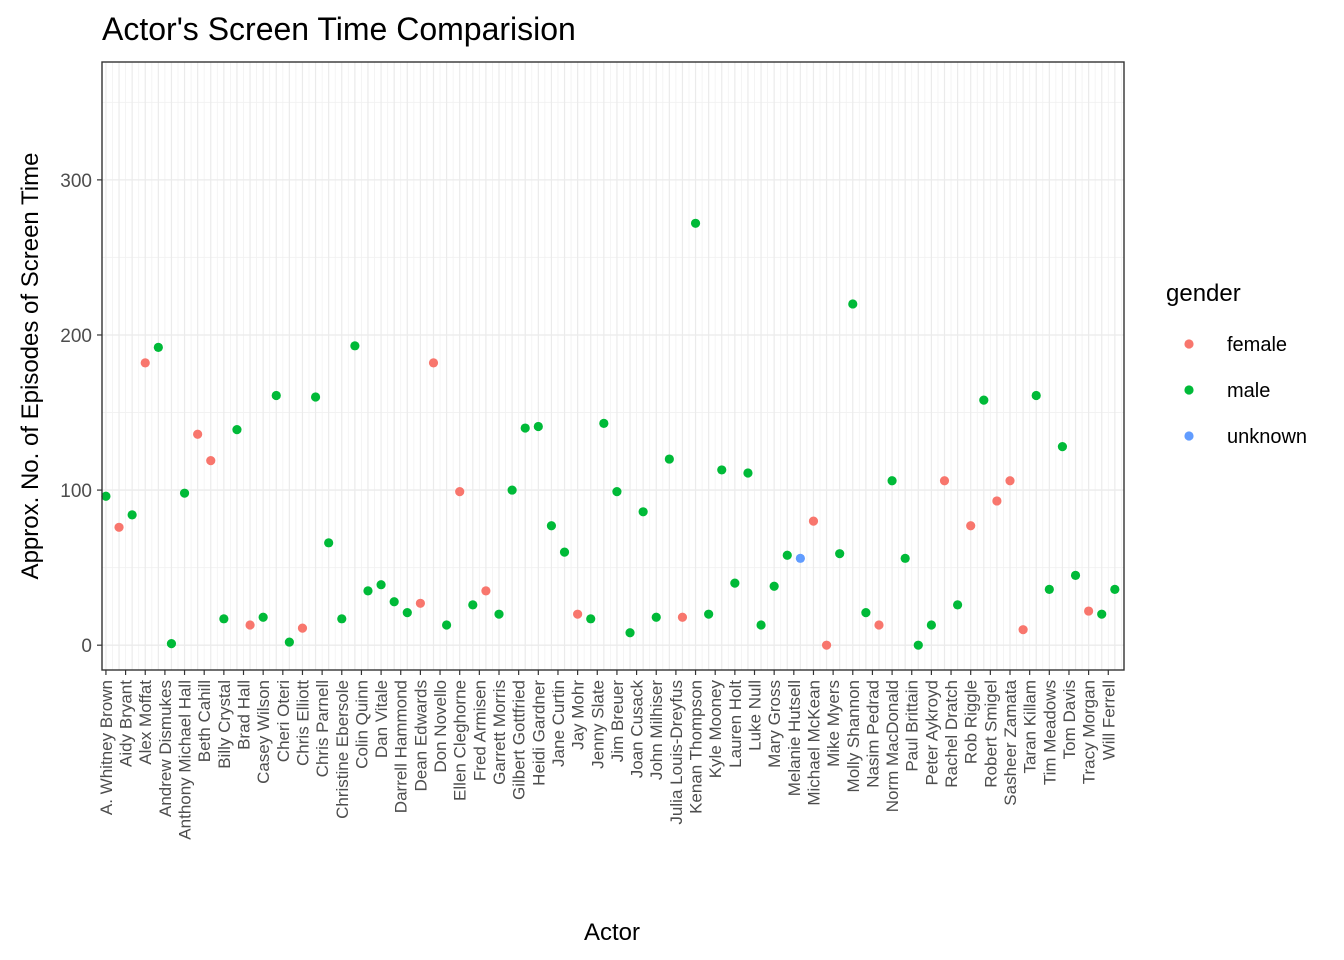  What do you see at coordinates (76, 491) in the screenshot?
I see `y-tick-label: 100` at bounding box center [76, 491].